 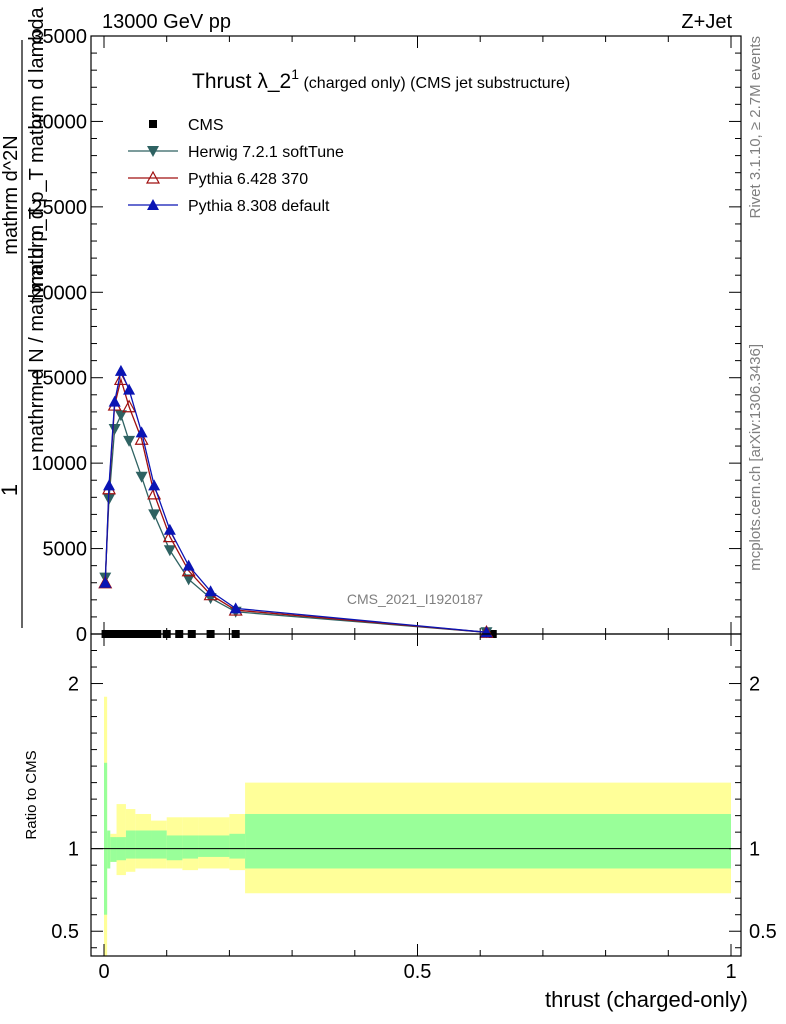 What do you see at coordinates (81, 635) in the screenshot?
I see `y-tick-label: 0` at bounding box center [81, 635].